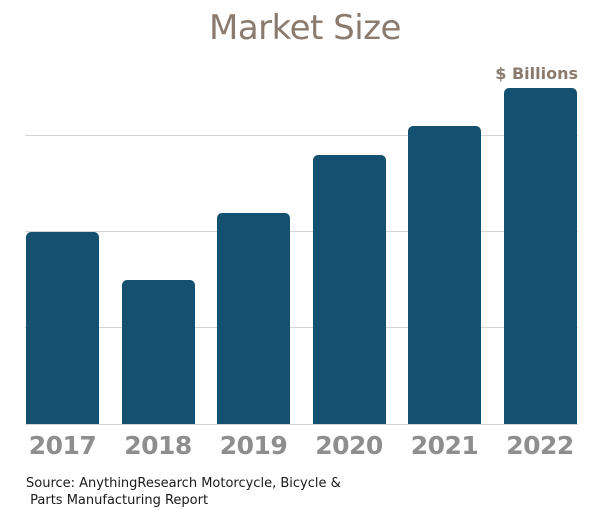 The height and width of the screenshot is (532, 610). I want to click on chart-title: Market Size, so click(305, 28).